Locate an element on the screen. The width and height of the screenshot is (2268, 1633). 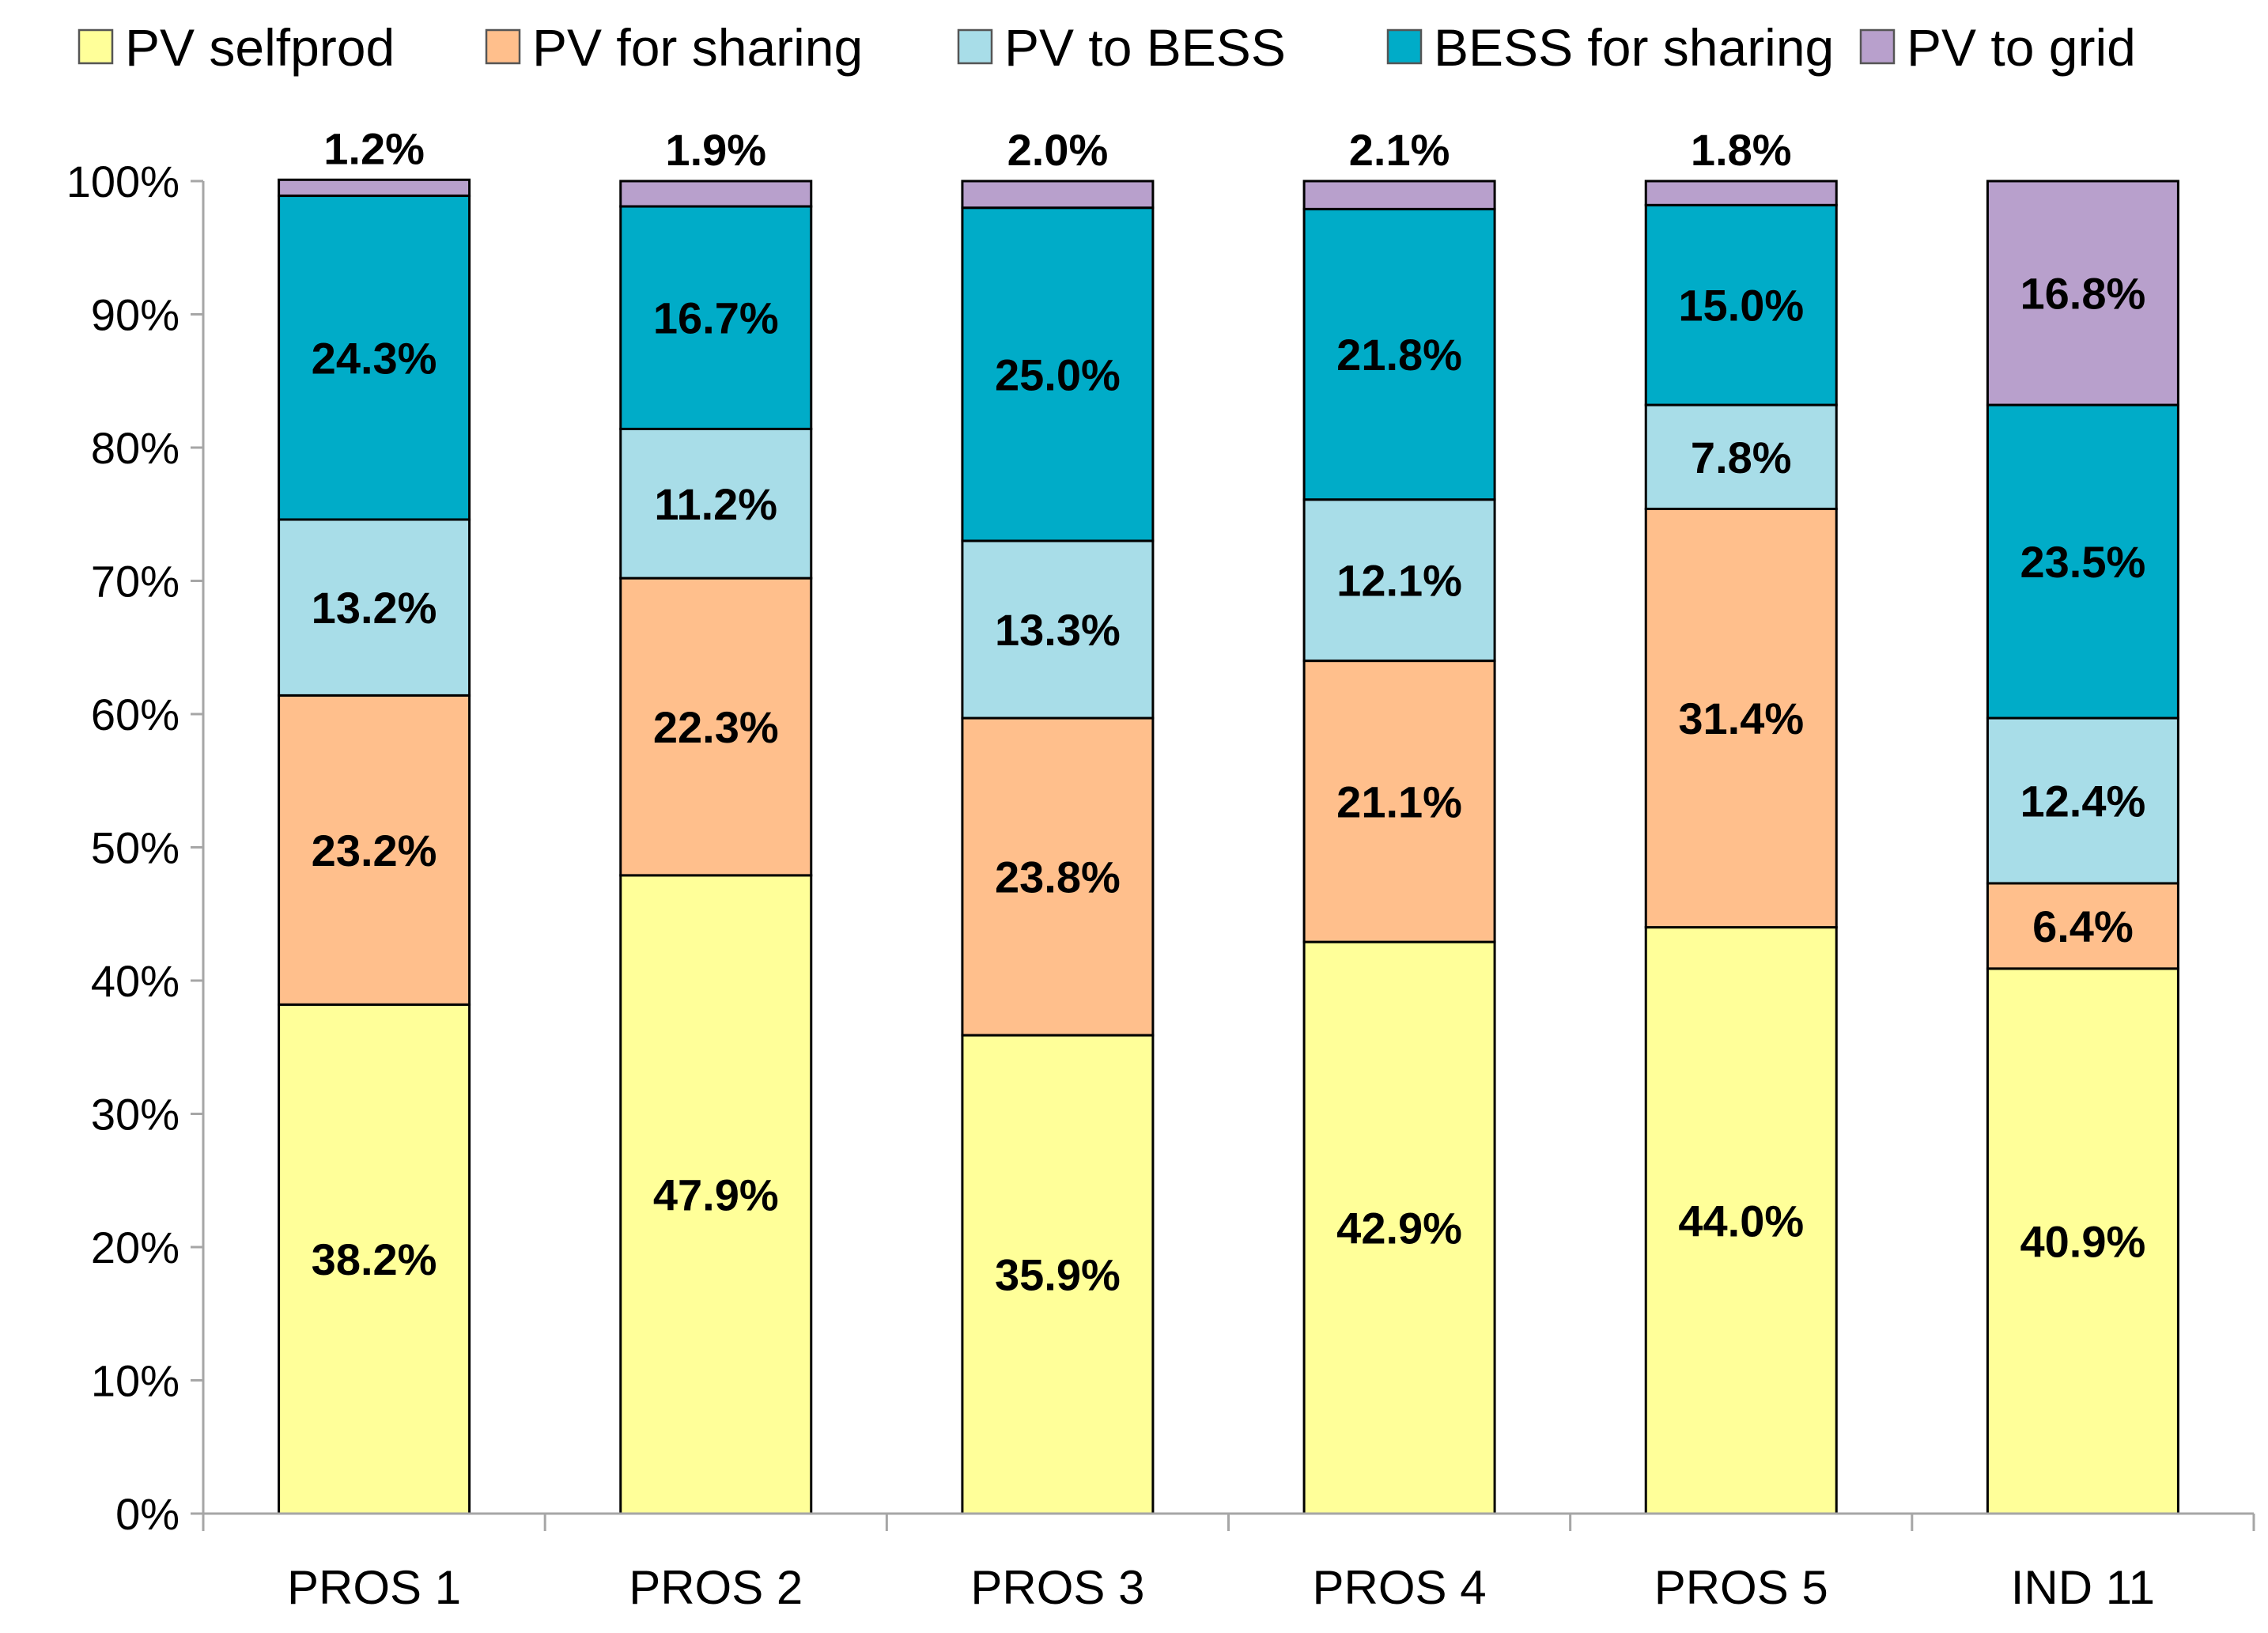
x-tick-label-pros-1: PROS 1 is located at coordinates (374, 1587).